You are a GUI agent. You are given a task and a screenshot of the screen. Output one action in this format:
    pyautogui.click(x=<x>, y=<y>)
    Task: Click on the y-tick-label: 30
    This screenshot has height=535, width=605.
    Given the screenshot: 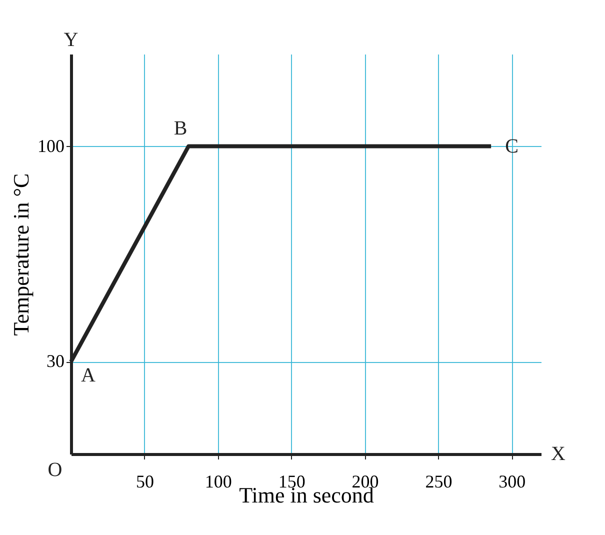 What is the action you would take?
    pyautogui.click(x=55, y=361)
    